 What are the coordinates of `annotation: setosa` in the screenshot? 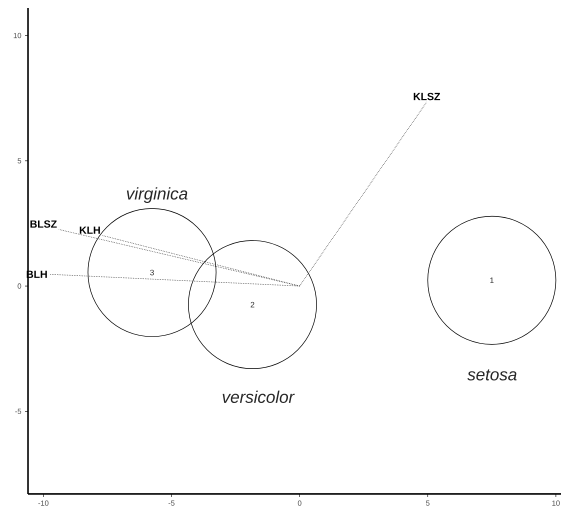 It's located at (492, 374).